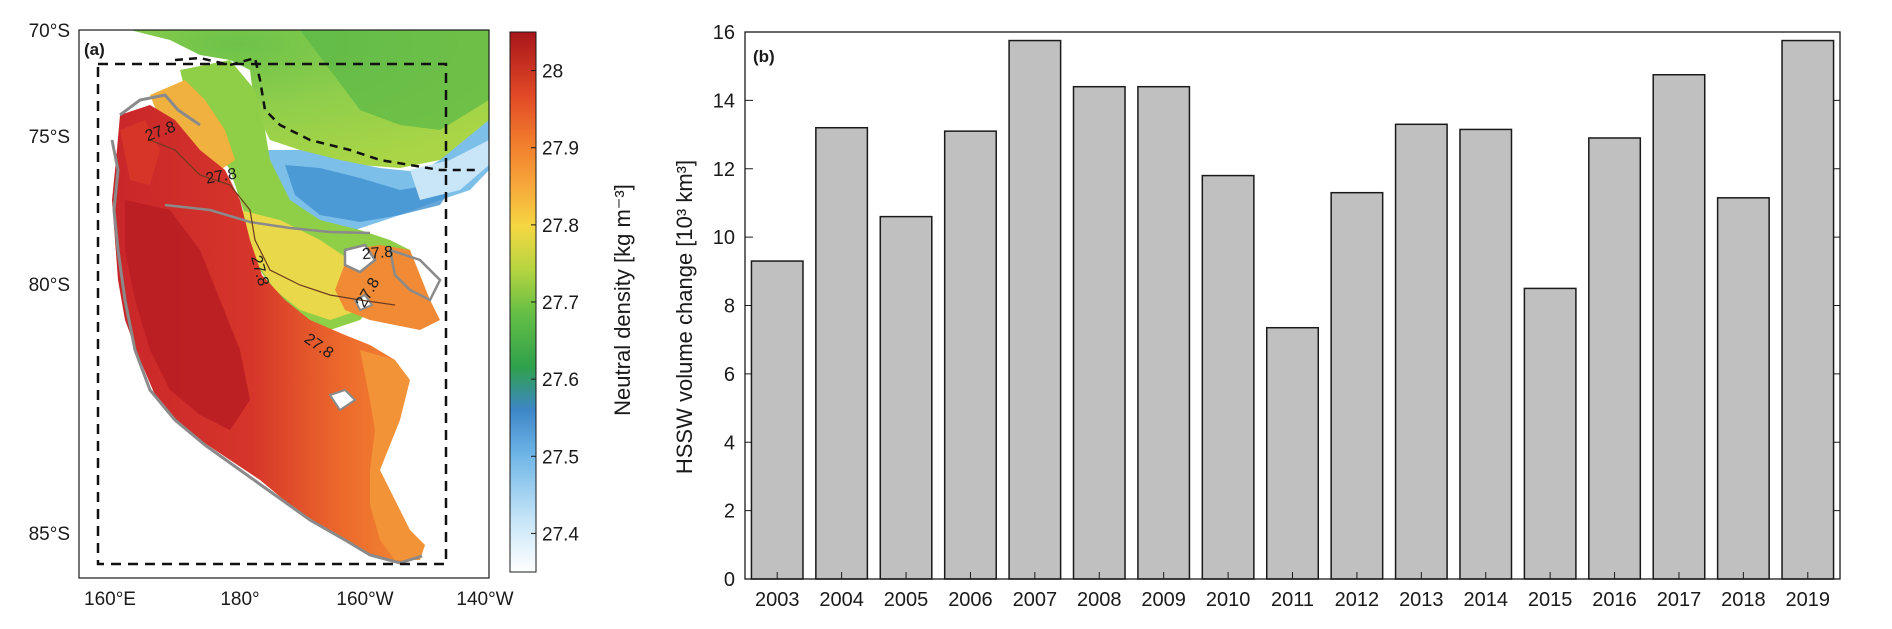 The width and height of the screenshot is (1892, 629). I want to click on bar-2014, so click(1486, 354).